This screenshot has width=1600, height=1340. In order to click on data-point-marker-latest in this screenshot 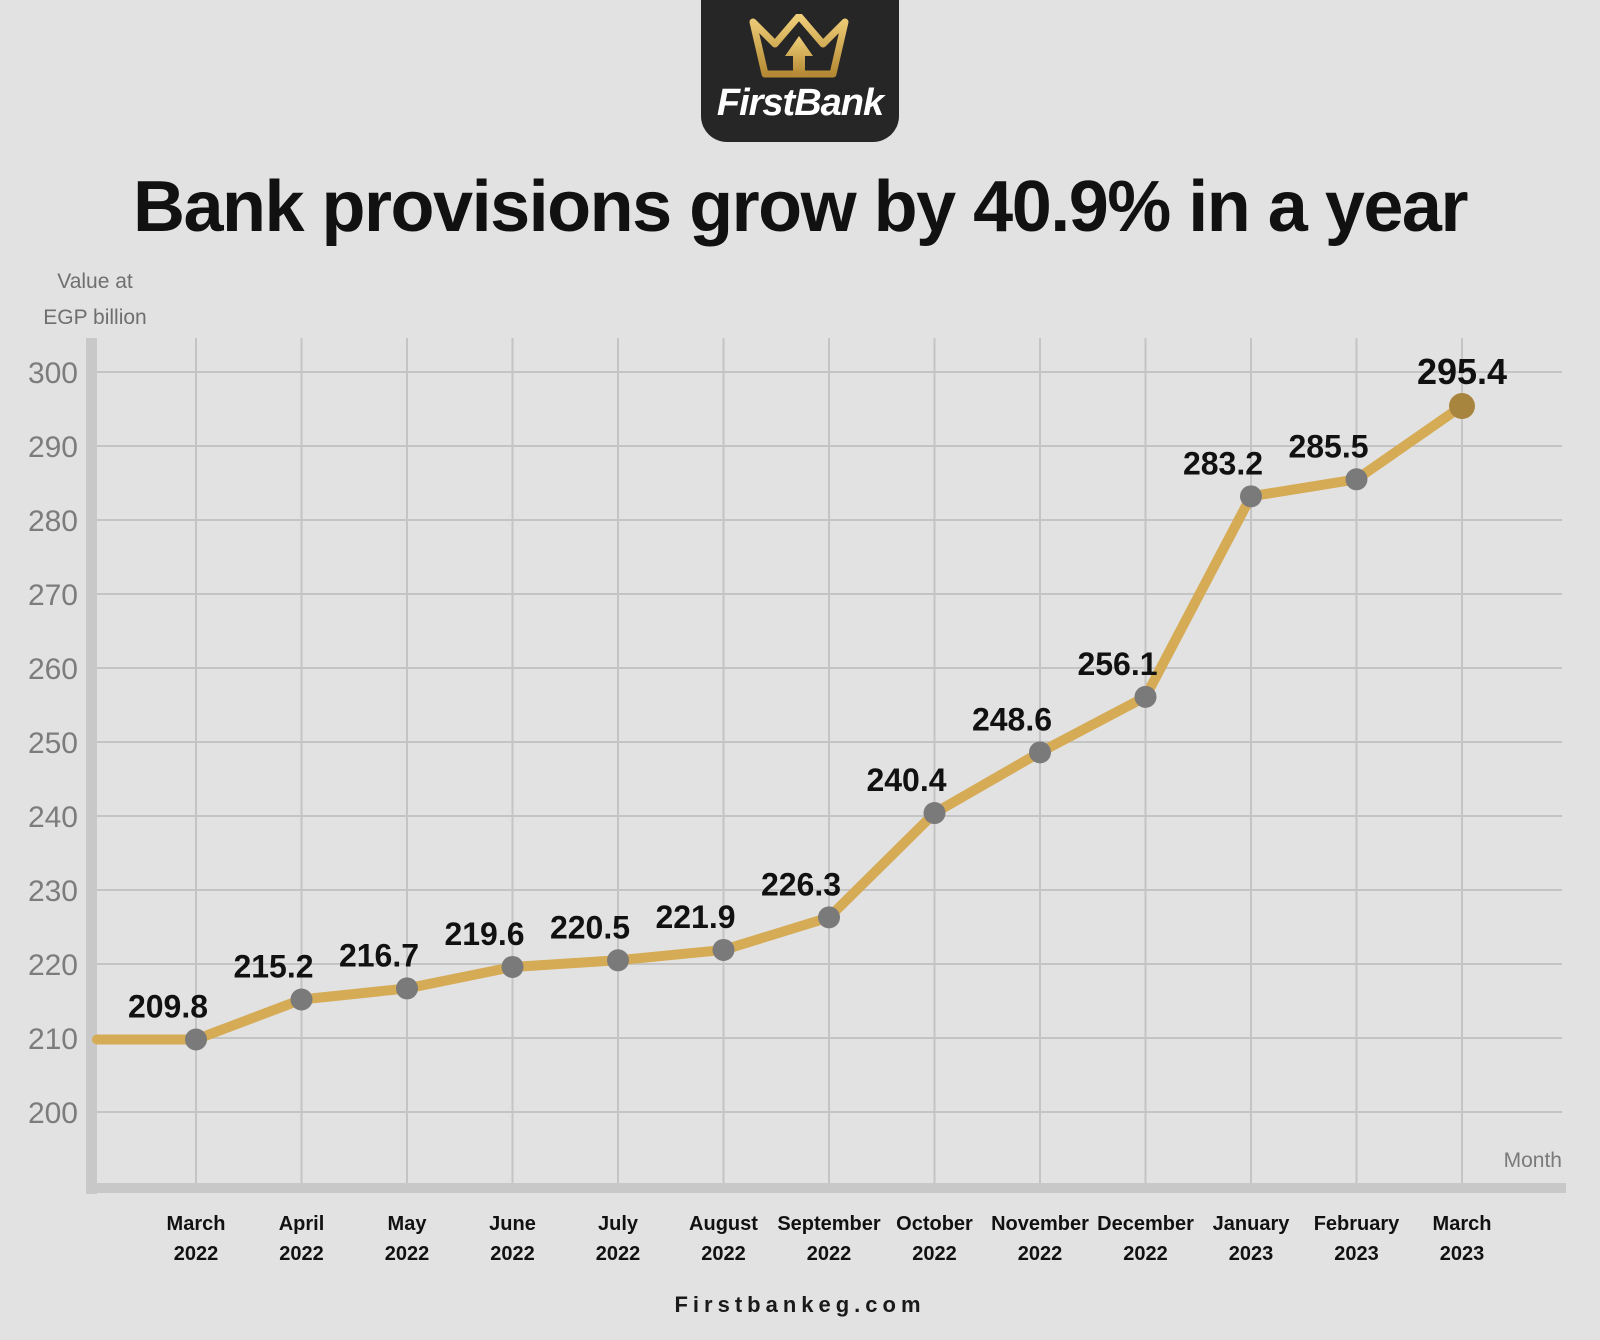, I will do `click(1462, 406)`.